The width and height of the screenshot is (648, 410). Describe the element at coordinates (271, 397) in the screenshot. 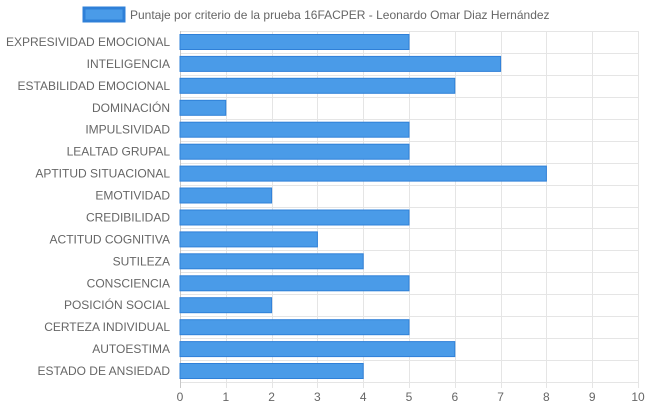

I see `x-tick-label: 2` at that location.